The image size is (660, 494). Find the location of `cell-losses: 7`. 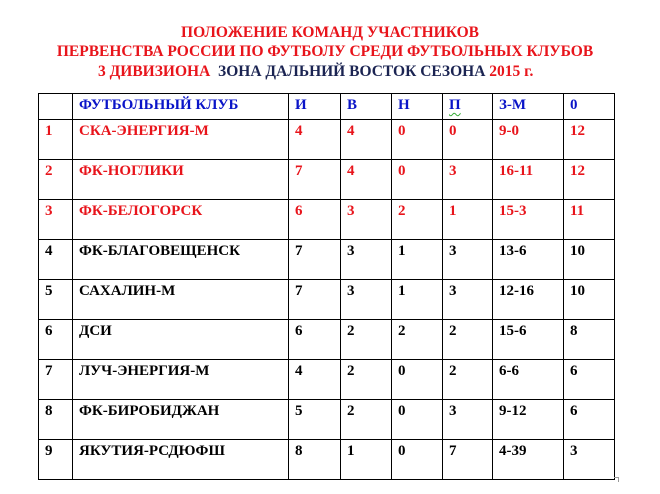

cell-losses: 7 is located at coordinates (467, 459).